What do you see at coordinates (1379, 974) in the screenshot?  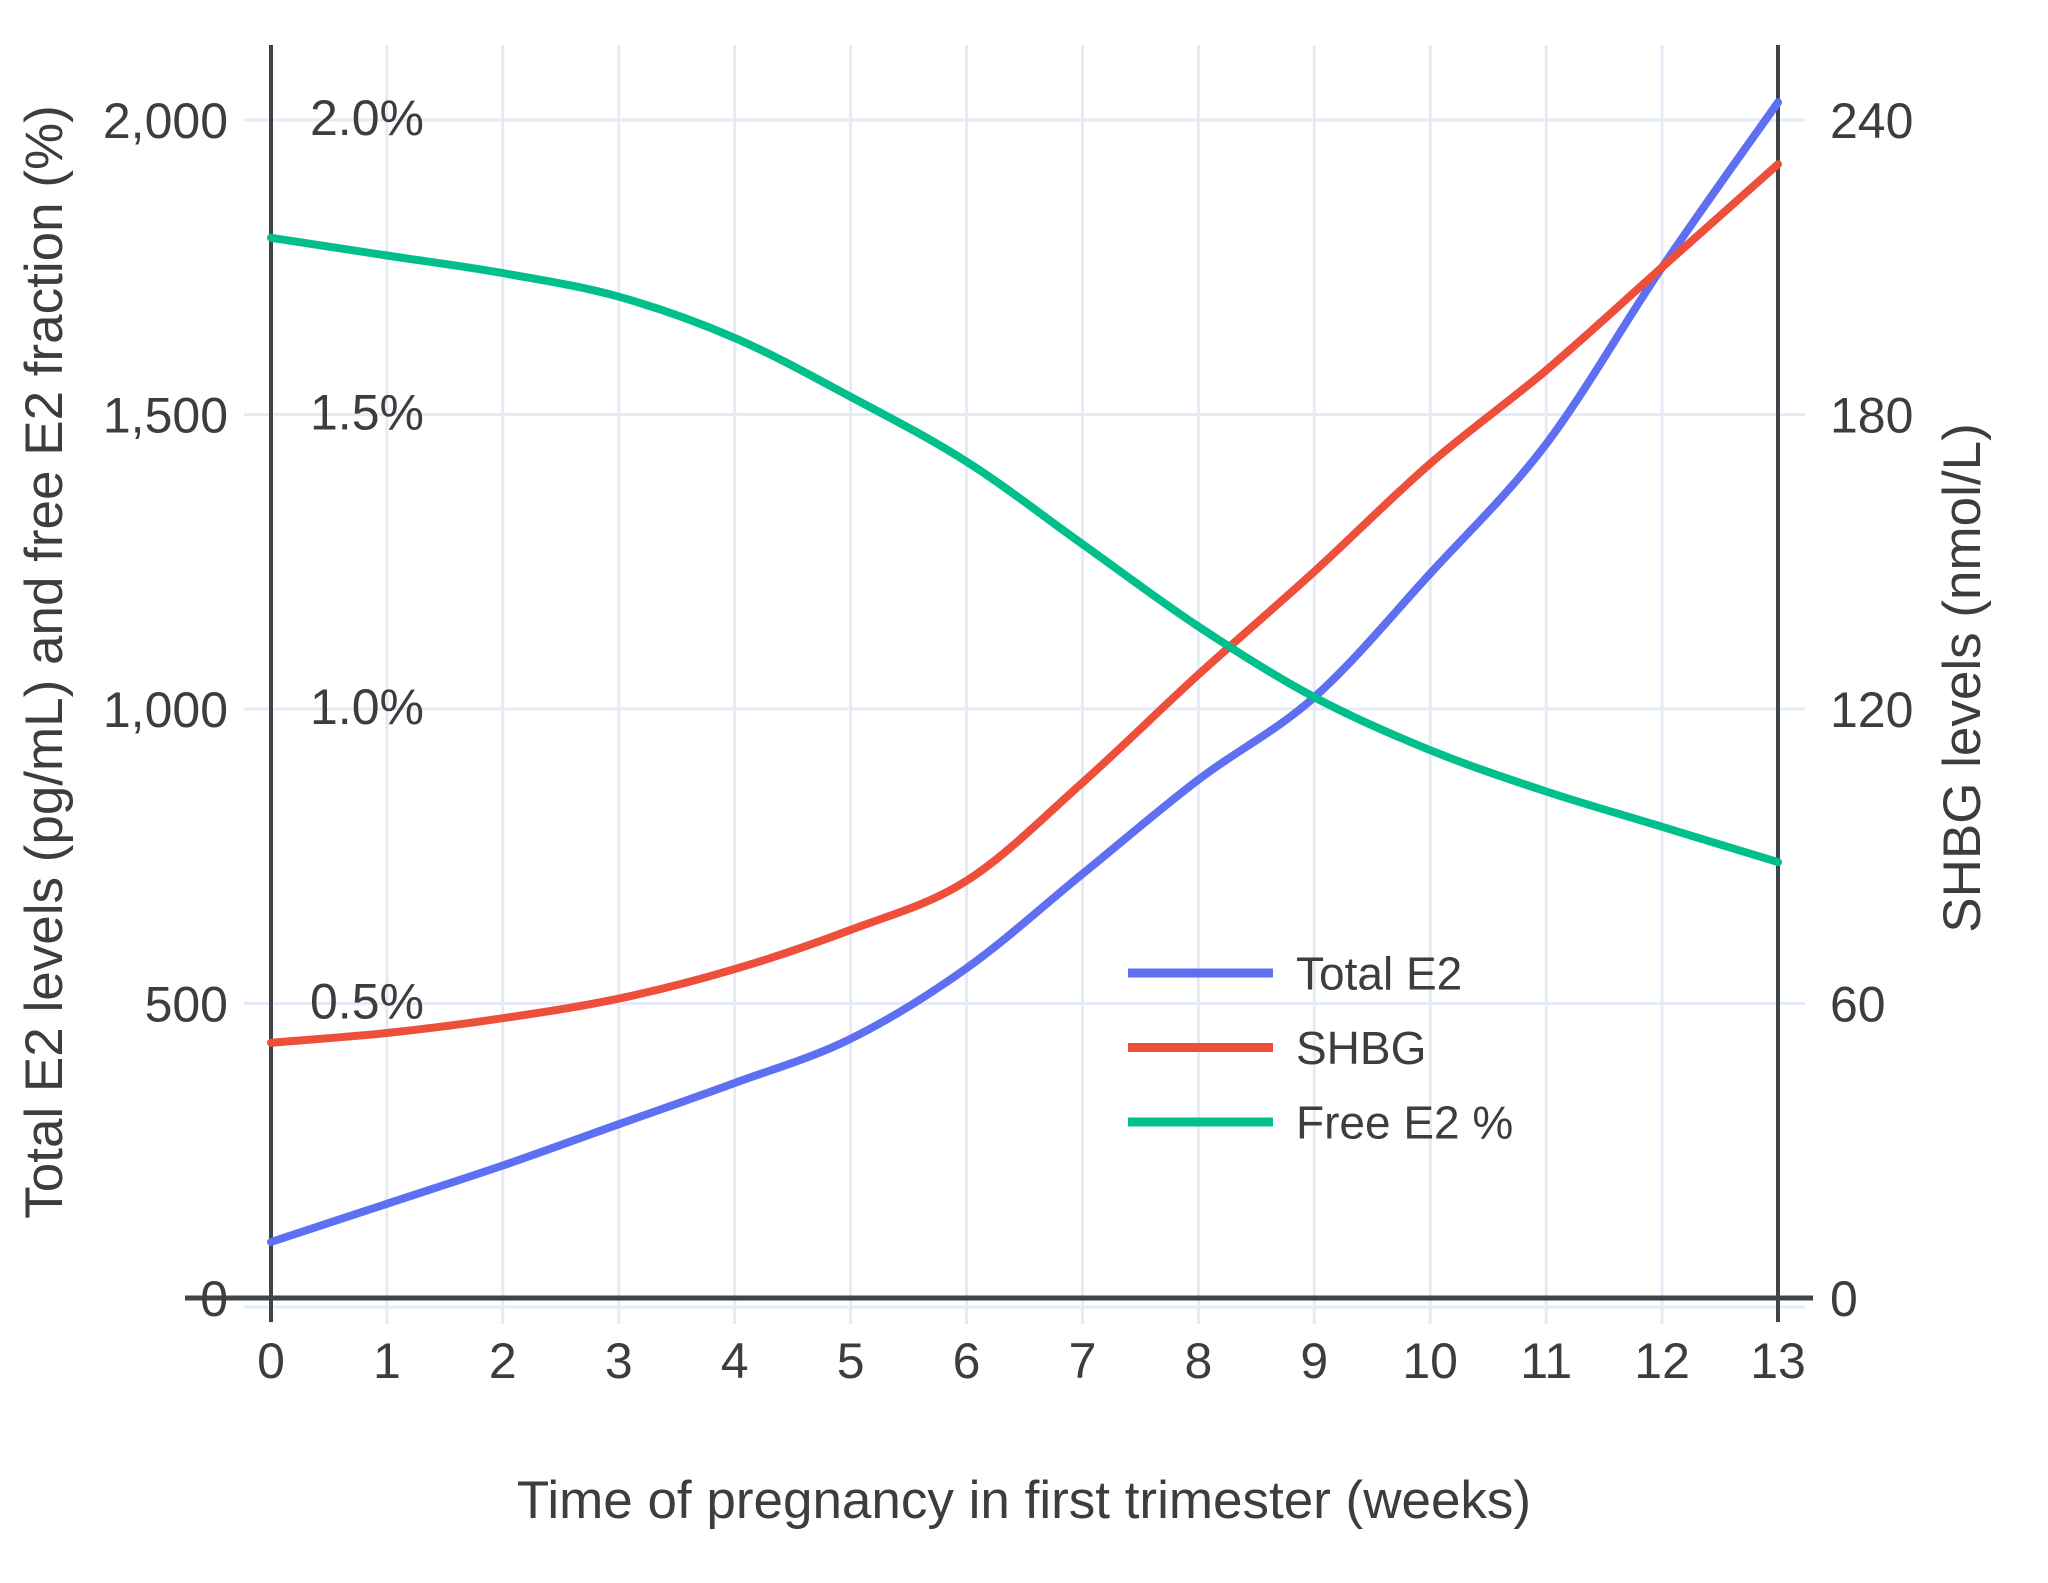 I see `legend-label: Total E2` at bounding box center [1379, 974].